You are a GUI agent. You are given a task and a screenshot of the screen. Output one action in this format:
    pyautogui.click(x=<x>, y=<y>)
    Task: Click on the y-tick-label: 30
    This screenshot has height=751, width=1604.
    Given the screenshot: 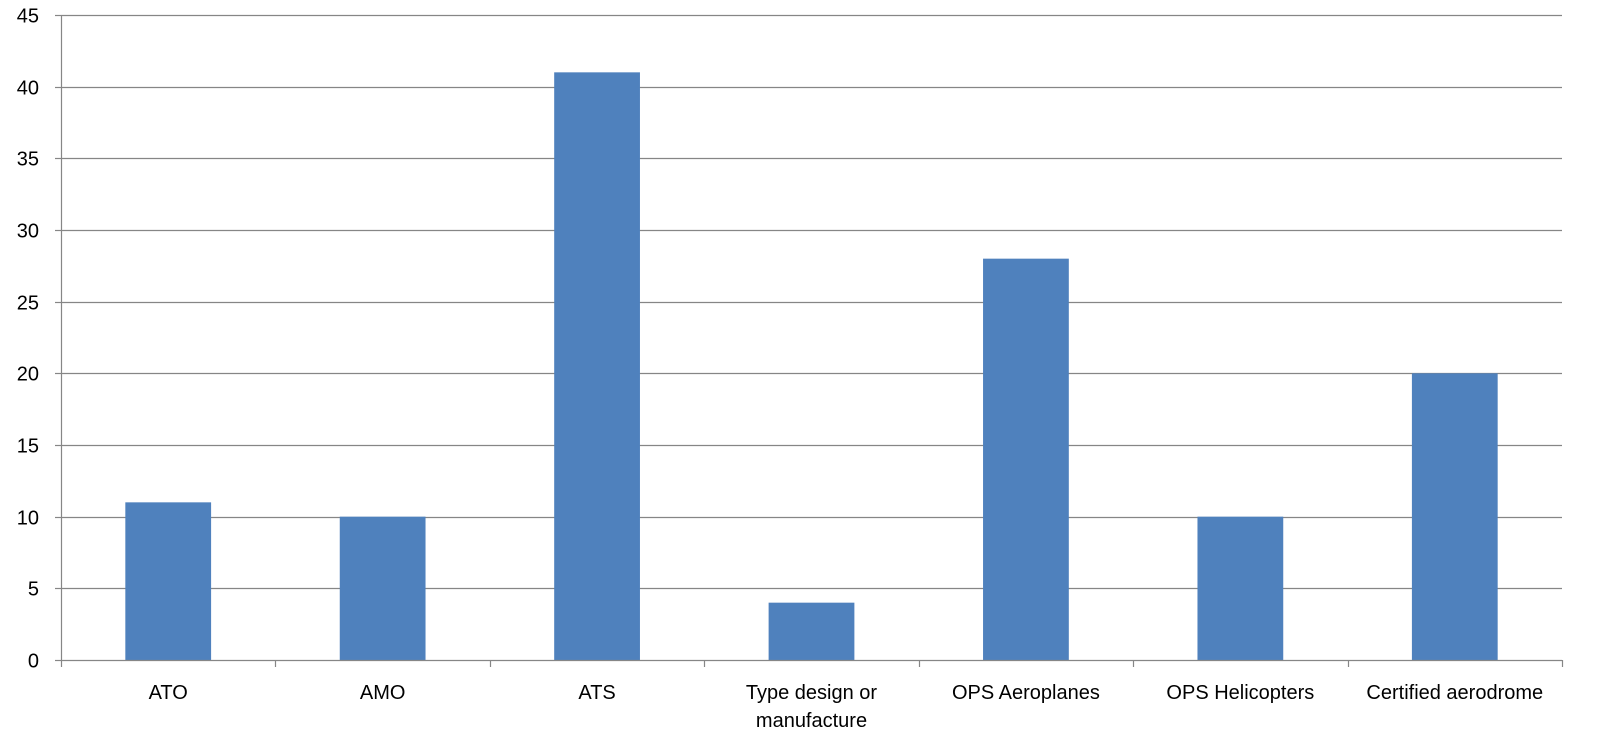 What is the action you would take?
    pyautogui.click(x=28, y=232)
    